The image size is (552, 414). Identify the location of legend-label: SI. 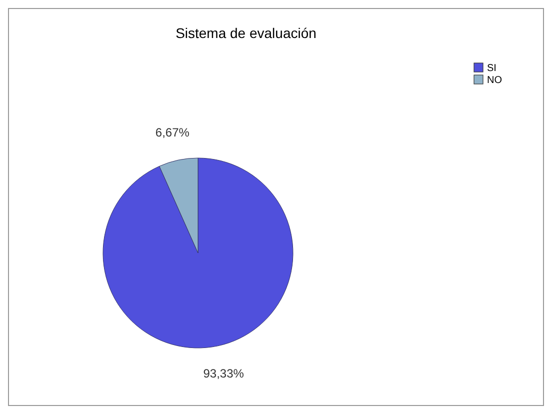
(491, 68).